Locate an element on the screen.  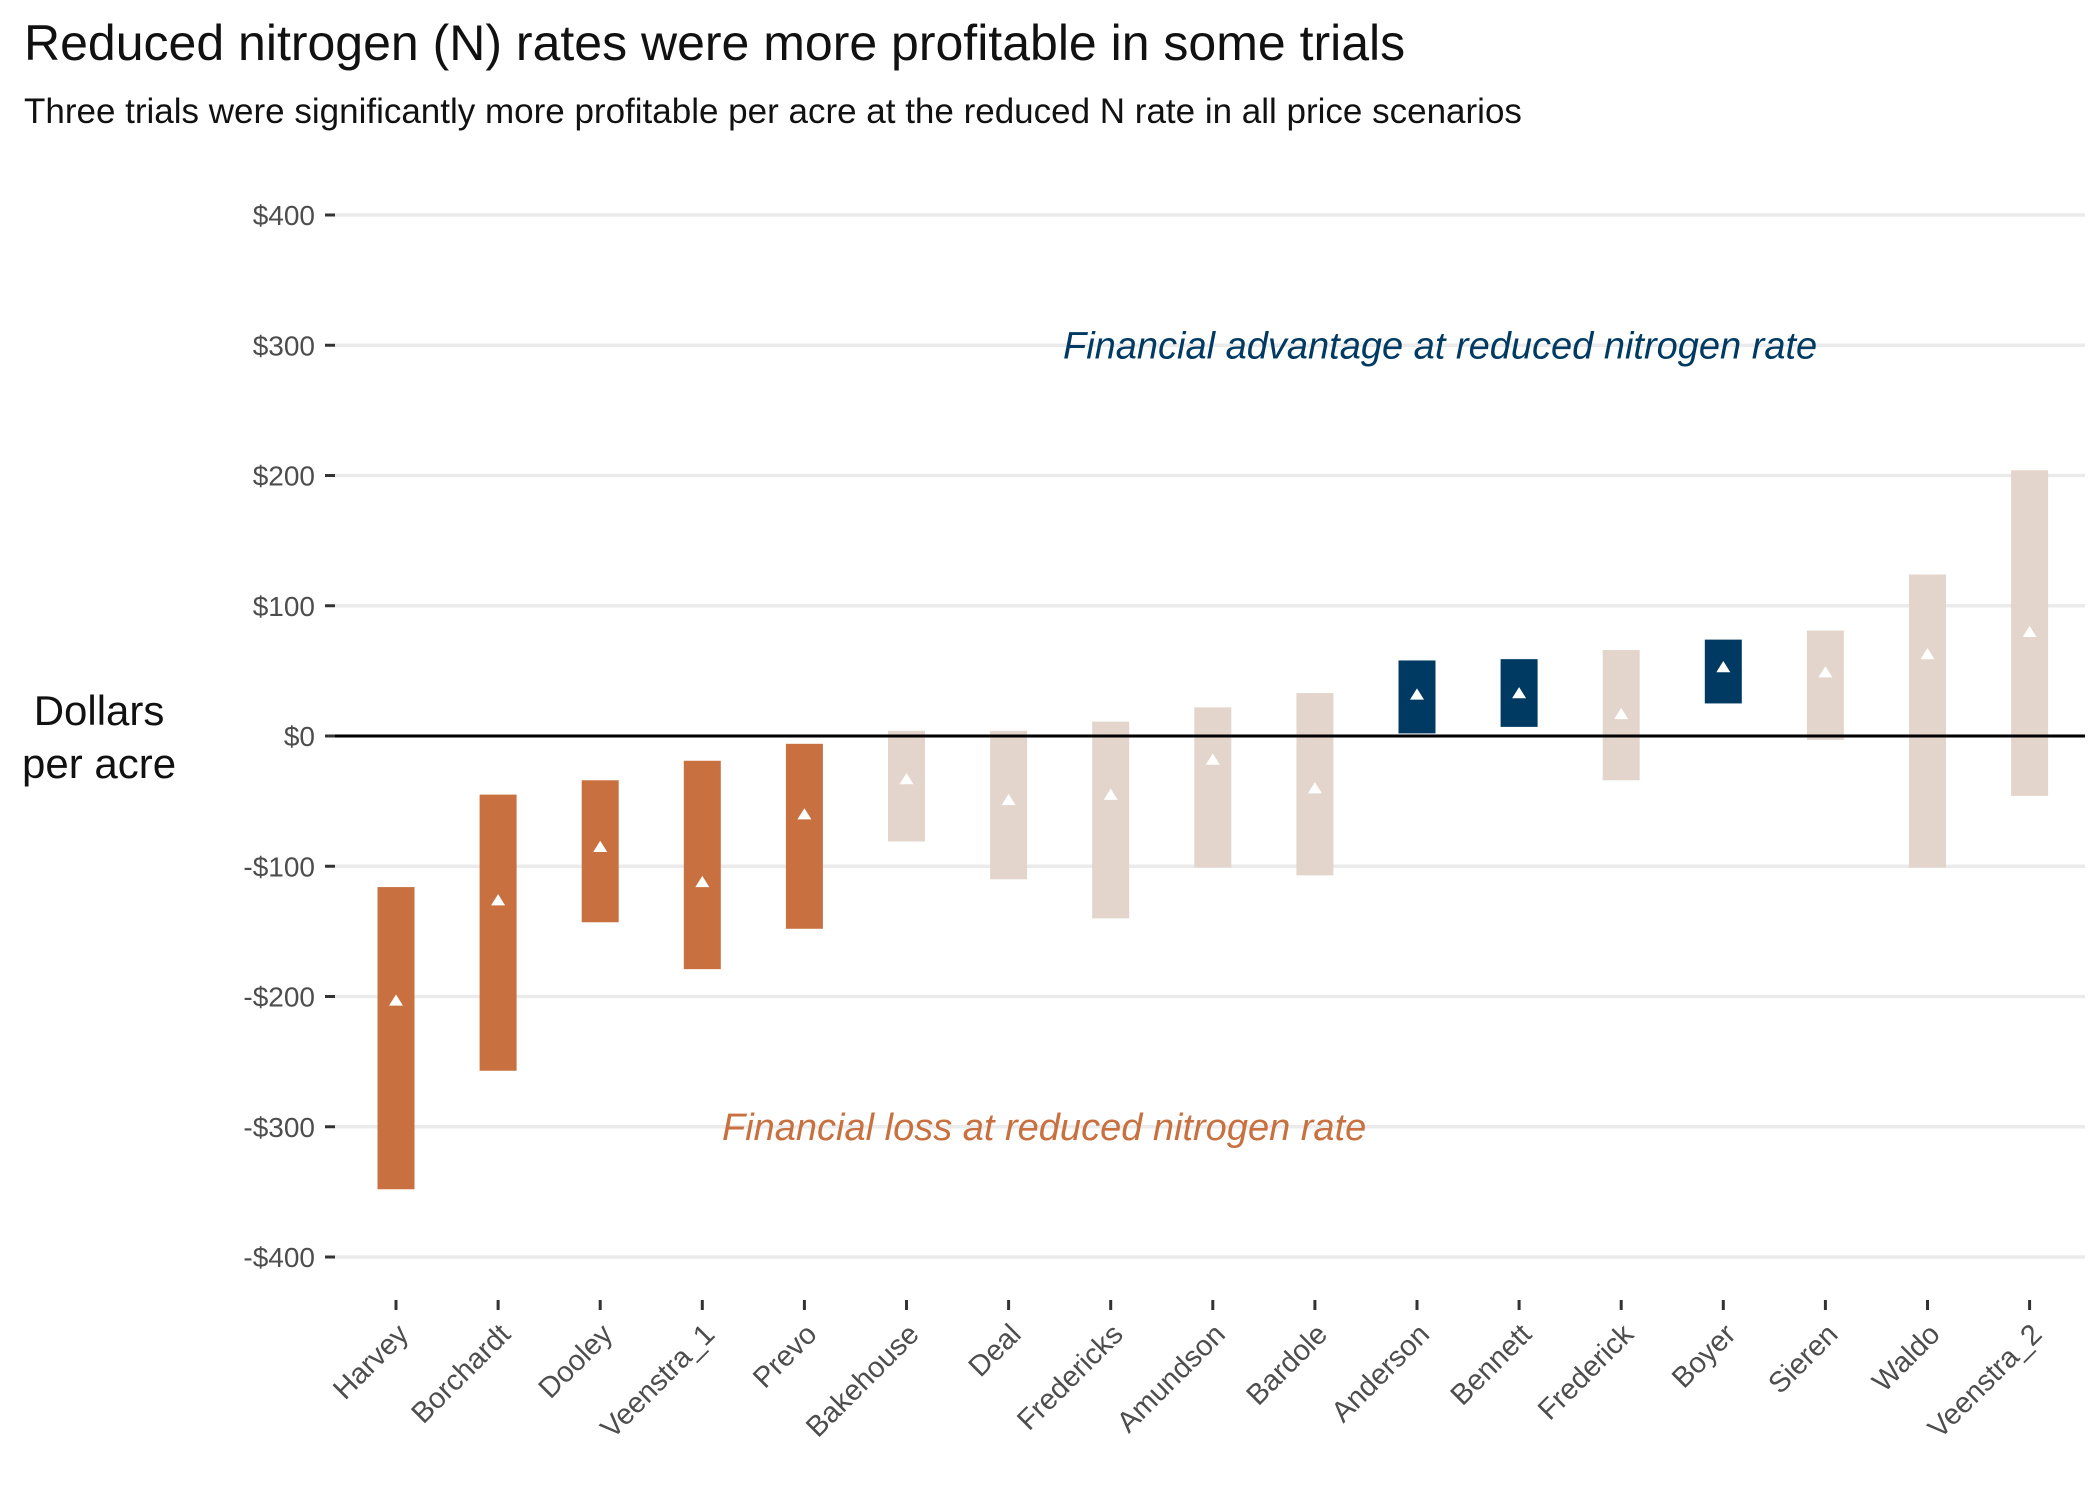
x-tick-label: Fredericks is located at coordinates (1070, 1377).